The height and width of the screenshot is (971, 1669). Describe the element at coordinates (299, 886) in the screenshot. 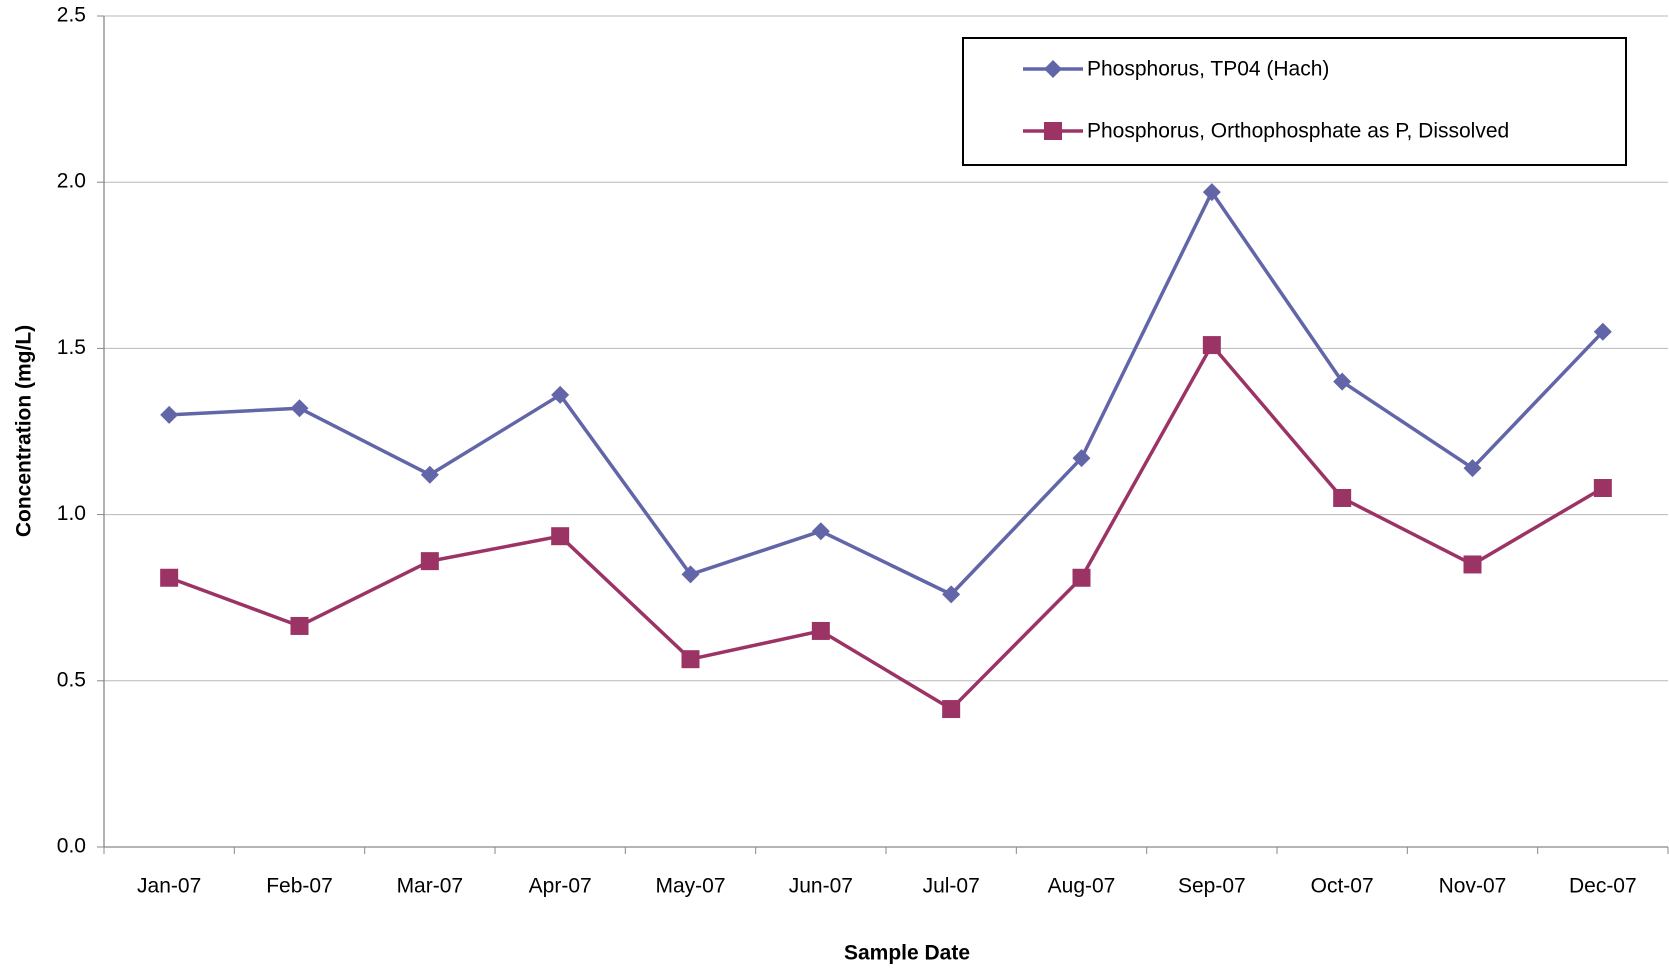

I see `x-tick-label: Feb-07` at that location.